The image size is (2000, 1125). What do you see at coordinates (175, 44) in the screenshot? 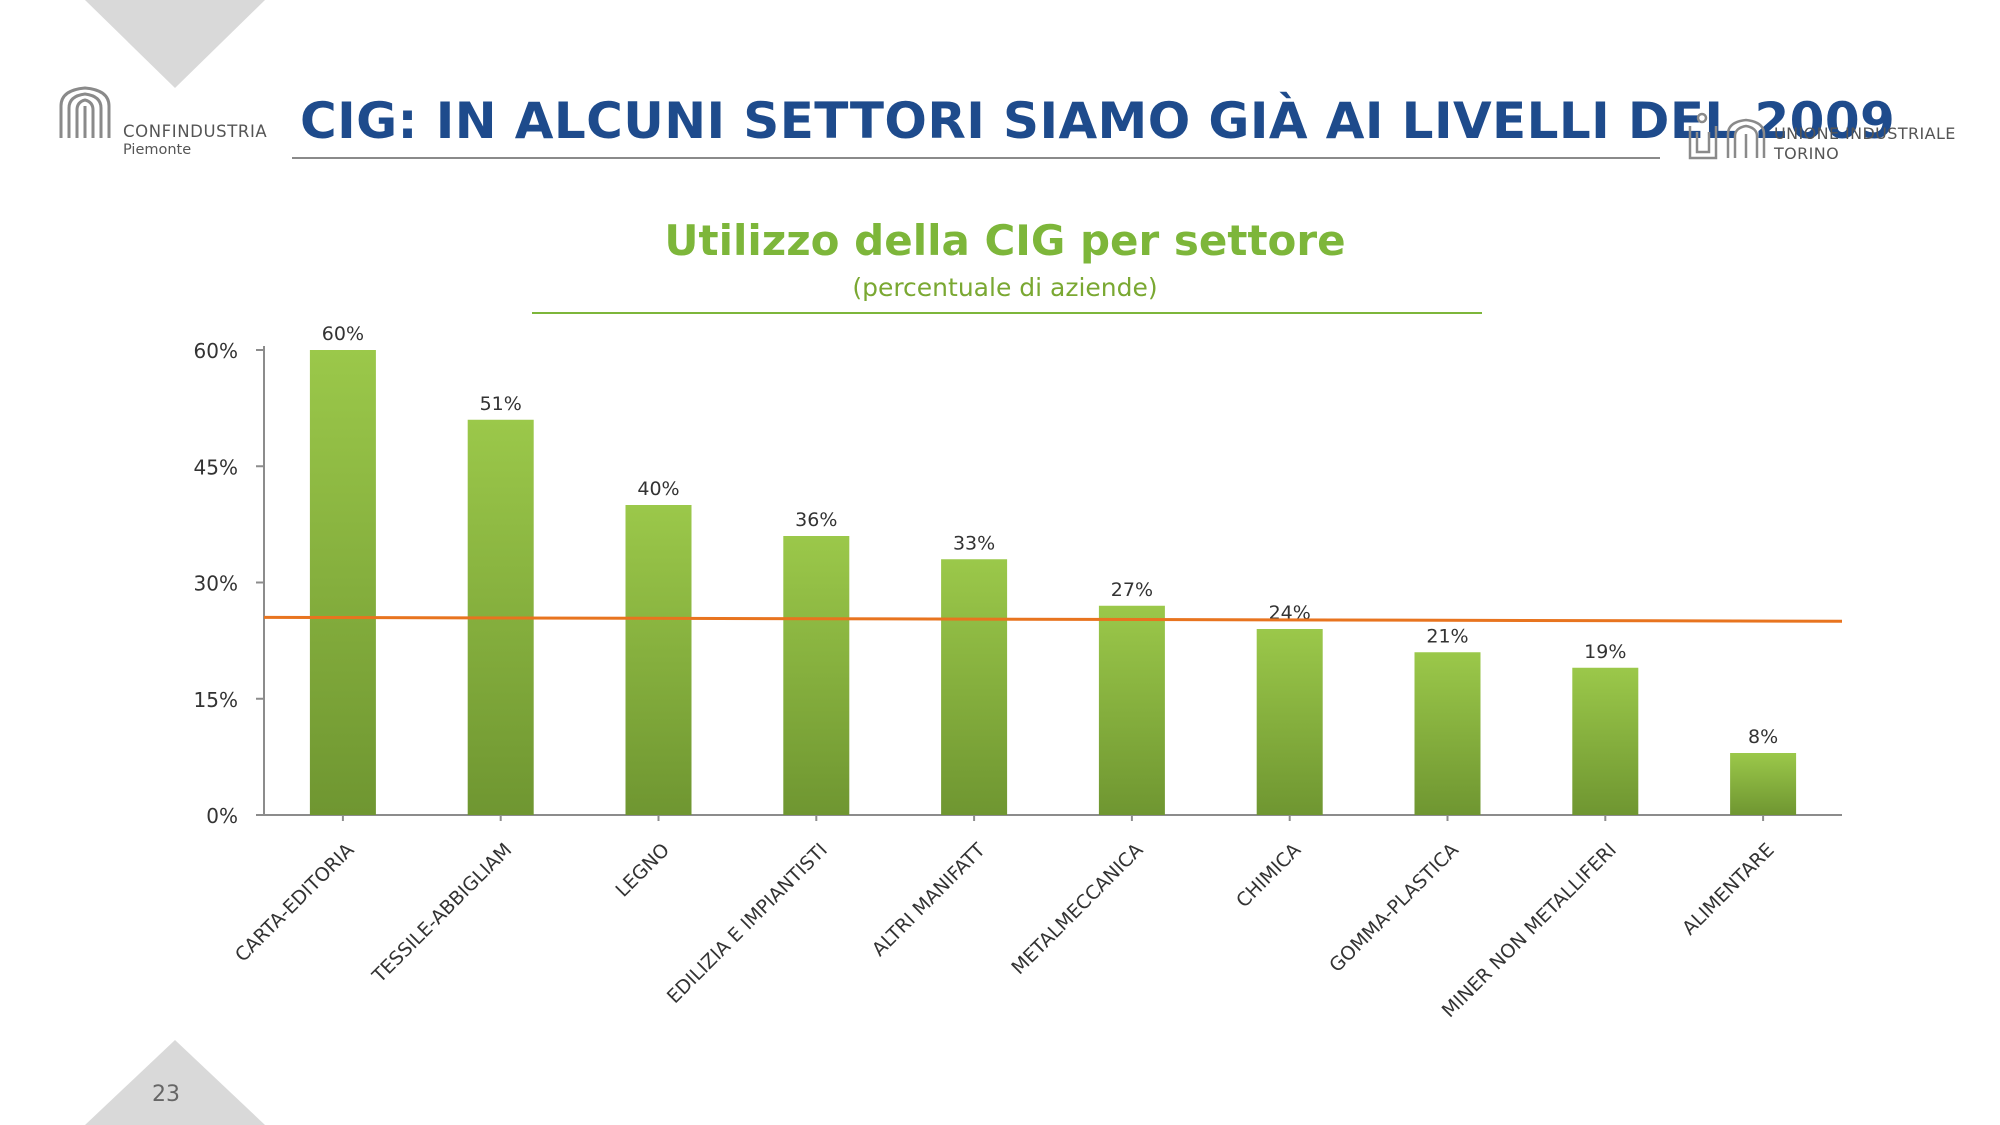
I see `top-corner-triangle` at bounding box center [175, 44].